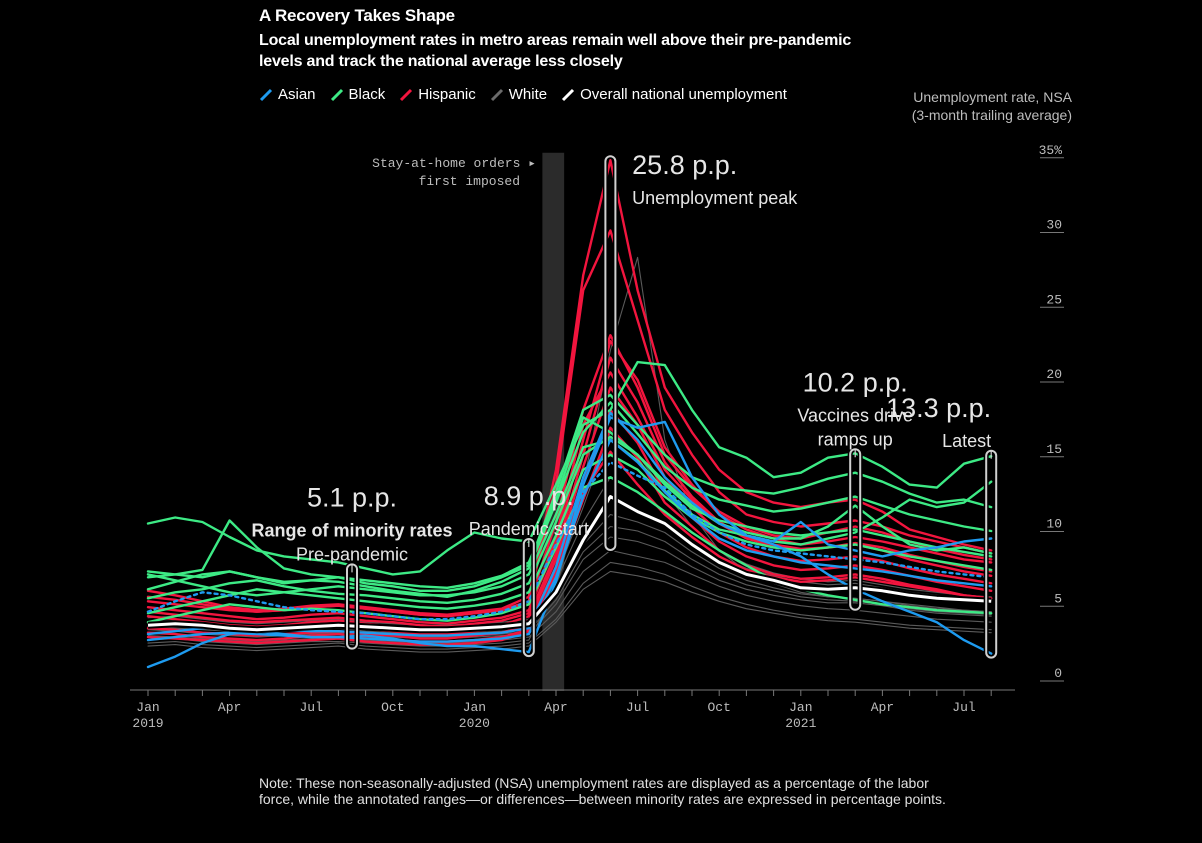 This screenshot has height=843, width=1202. I want to click on x-tick-label-6: Jul, so click(311, 707).